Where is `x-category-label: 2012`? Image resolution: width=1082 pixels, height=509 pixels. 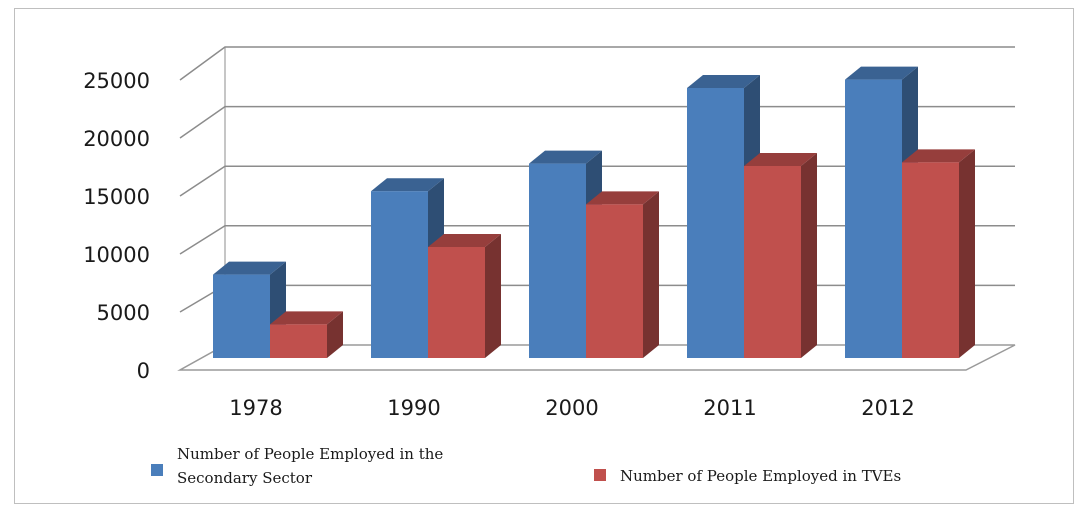
x-category-label: 2012 is located at coordinates (887, 408).